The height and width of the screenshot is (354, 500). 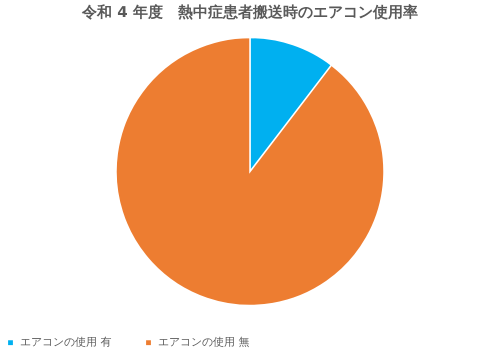 What do you see at coordinates (204, 342) in the screenshot?
I see `legend-label: エアコンの使用 無` at bounding box center [204, 342].